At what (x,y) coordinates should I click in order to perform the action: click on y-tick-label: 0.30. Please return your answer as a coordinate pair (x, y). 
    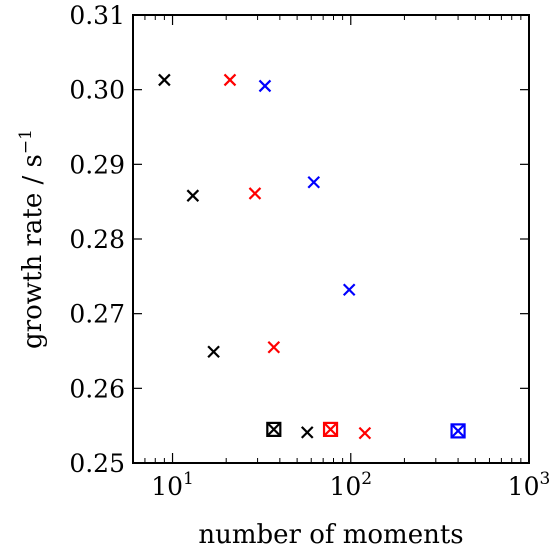
    Looking at the image, I should click on (97, 90).